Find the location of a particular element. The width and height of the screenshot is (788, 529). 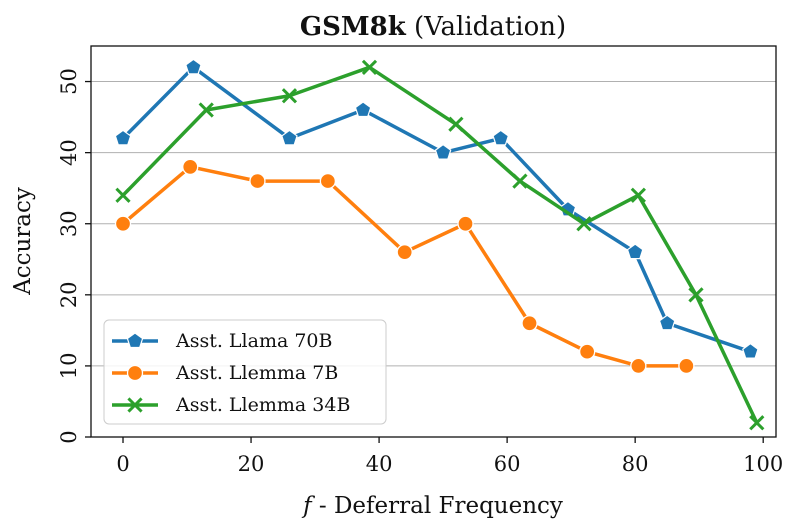

legend-item-3: Asst. Llemma 34B is located at coordinates (231, 405).